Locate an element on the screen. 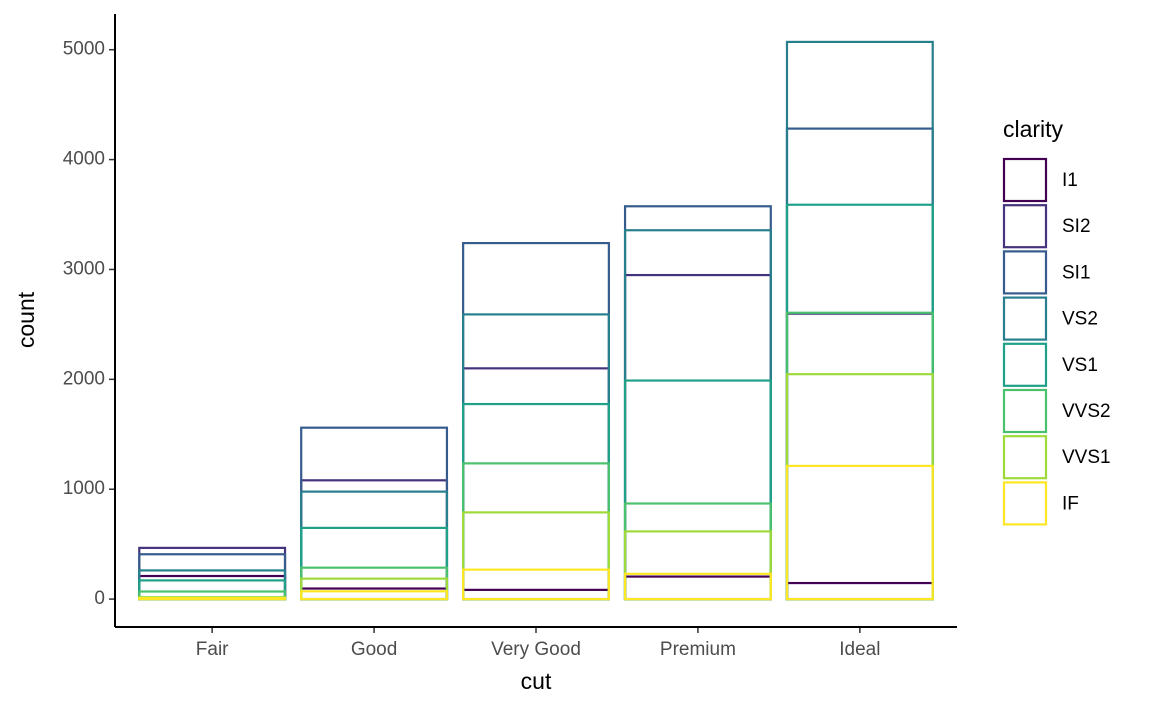 This screenshot has width=1152, height=711. legend-title: clarity is located at coordinates (1033, 129).